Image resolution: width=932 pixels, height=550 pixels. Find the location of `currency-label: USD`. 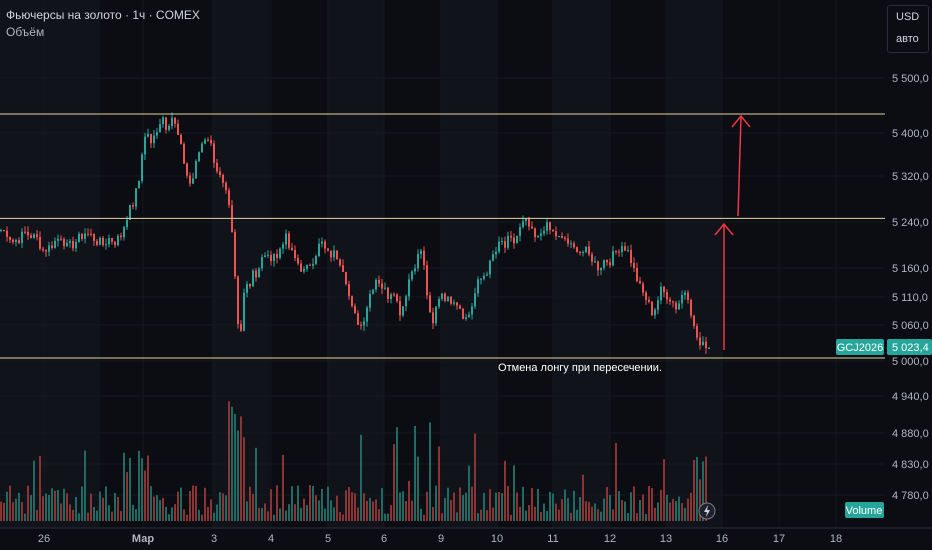

currency-label: USD is located at coordinates (908, 17).